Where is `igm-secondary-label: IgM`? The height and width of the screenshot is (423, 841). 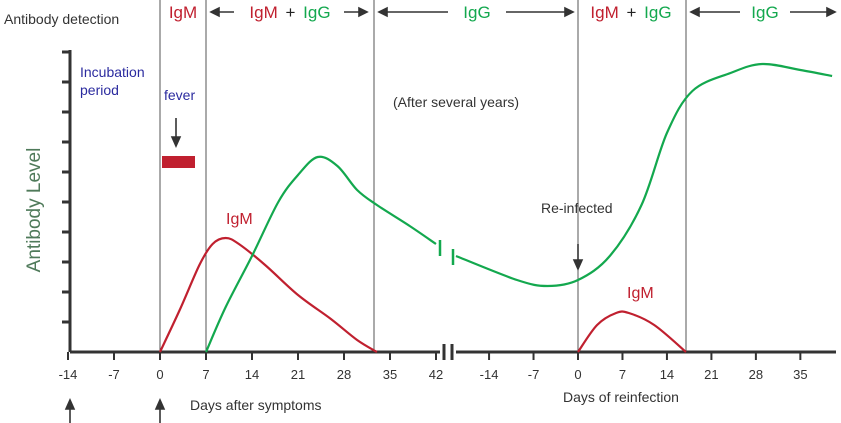 igm-secondary-label: IgM is located at coordinates (640, 293).